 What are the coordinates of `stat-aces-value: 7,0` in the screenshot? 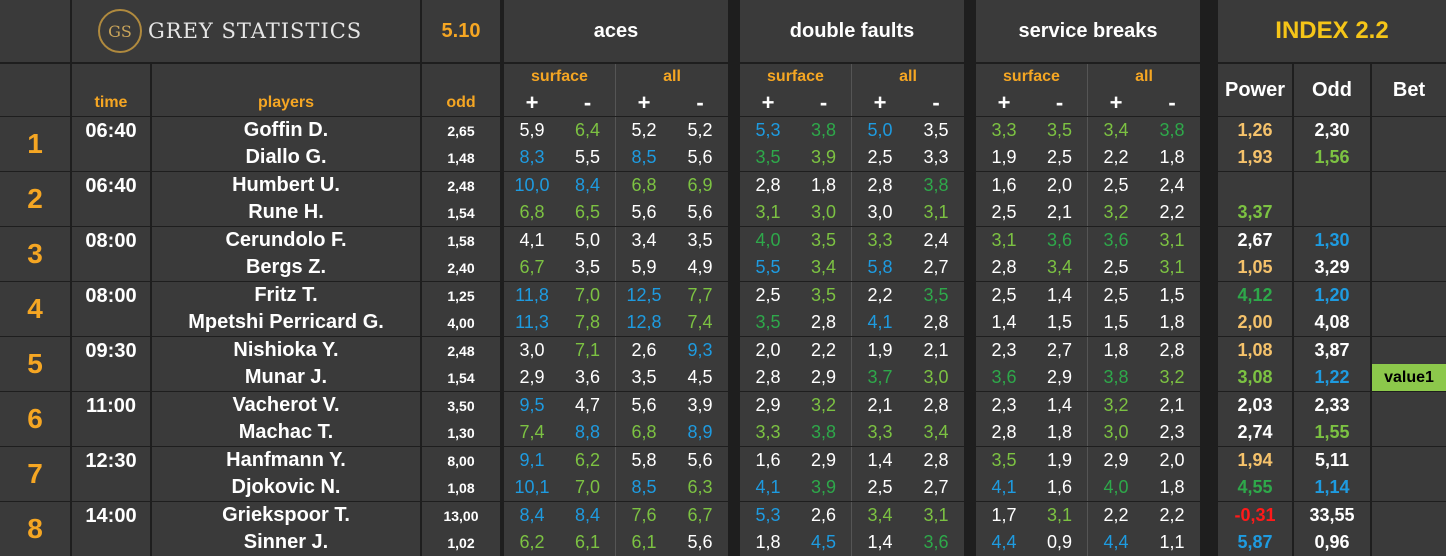 It's located at (588, 487).